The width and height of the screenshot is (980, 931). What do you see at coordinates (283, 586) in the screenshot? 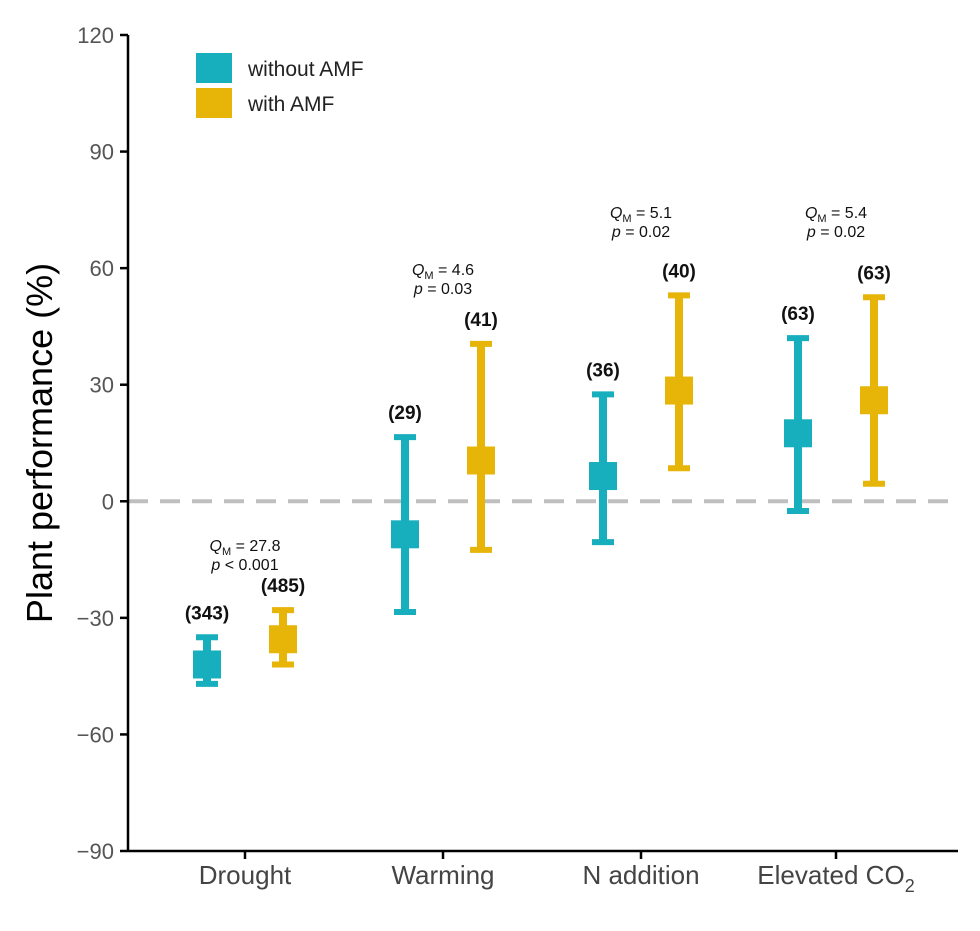
I see `sample-size-label: (485)` at bounding box center [283, 586].